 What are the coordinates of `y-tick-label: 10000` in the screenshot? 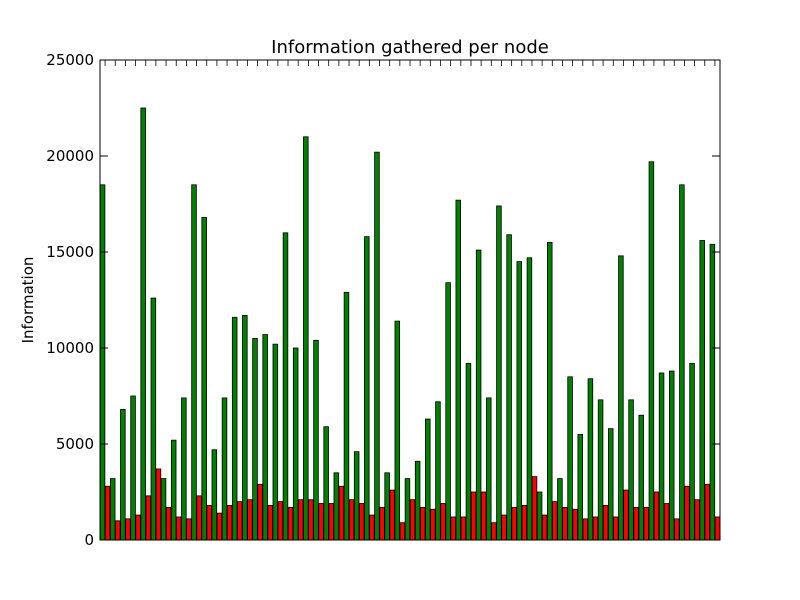 It's located at (70, 348).